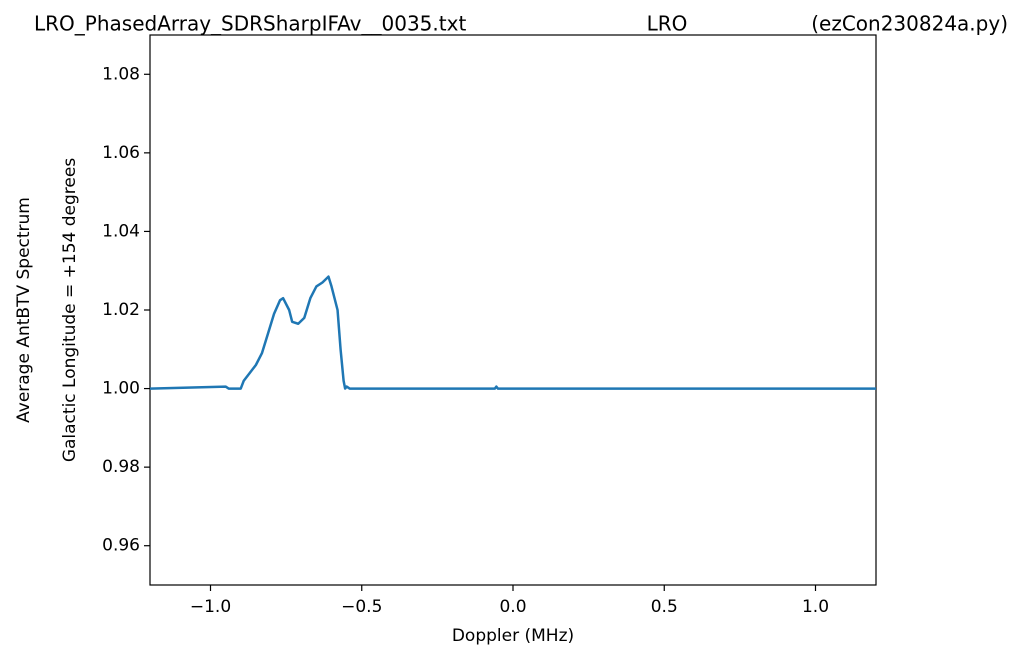  I want to click on x-tick-label: 0.5, so click(664, 607).